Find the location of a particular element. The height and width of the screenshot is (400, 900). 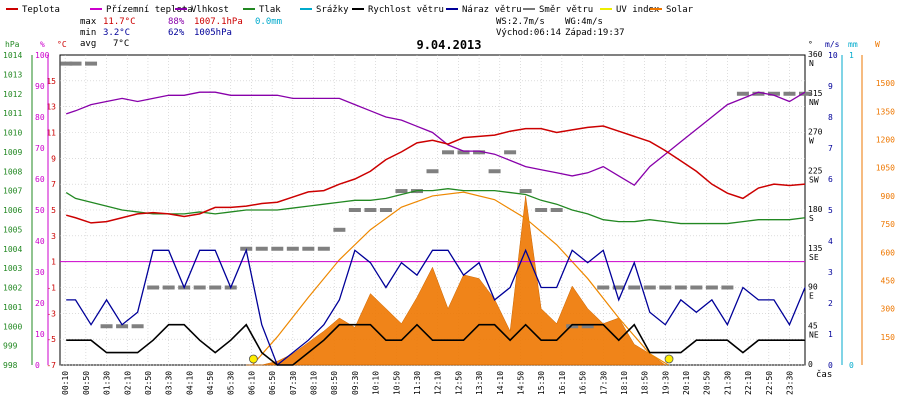

press-tick: 1014 is located at coordinates (12, 55).